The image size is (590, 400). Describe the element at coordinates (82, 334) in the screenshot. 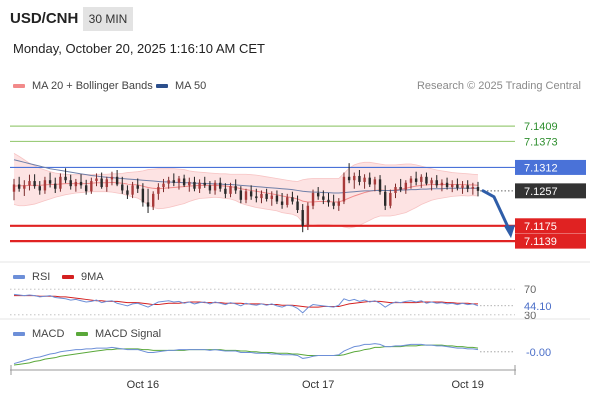

I see `legend-macd-signal-swatch` at that location.